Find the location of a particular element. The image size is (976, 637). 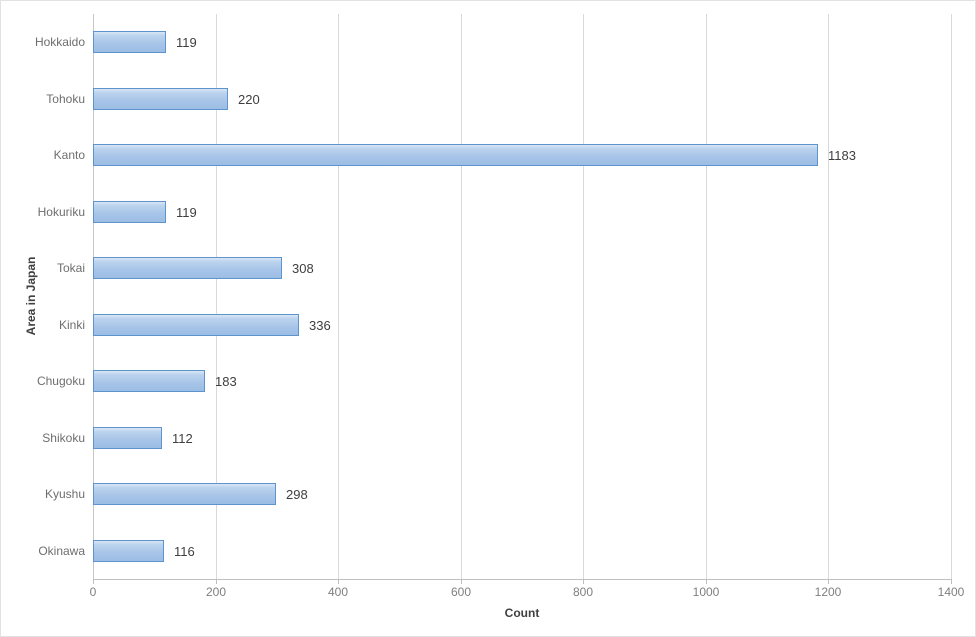

data-label: 308 is located at coordinates (303, 268).